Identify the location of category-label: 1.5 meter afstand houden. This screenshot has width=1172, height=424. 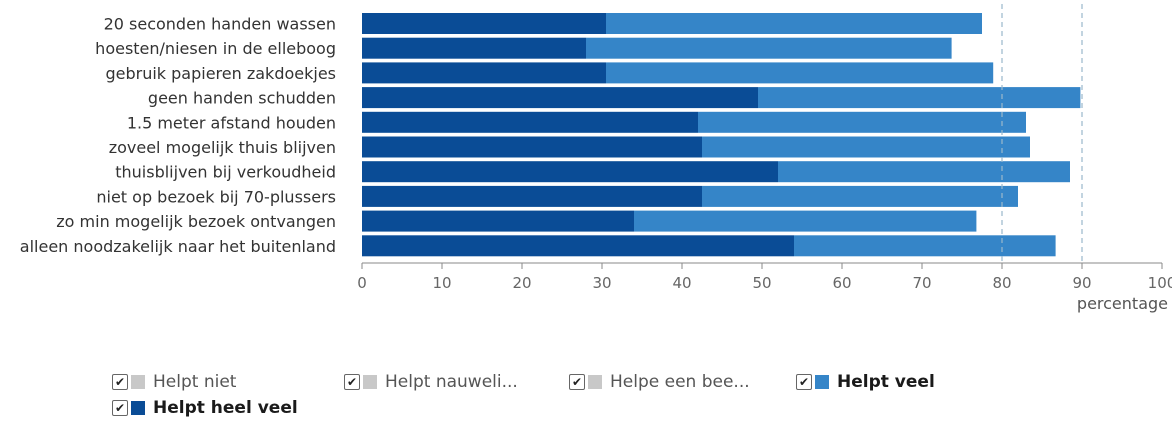
(231, 122).